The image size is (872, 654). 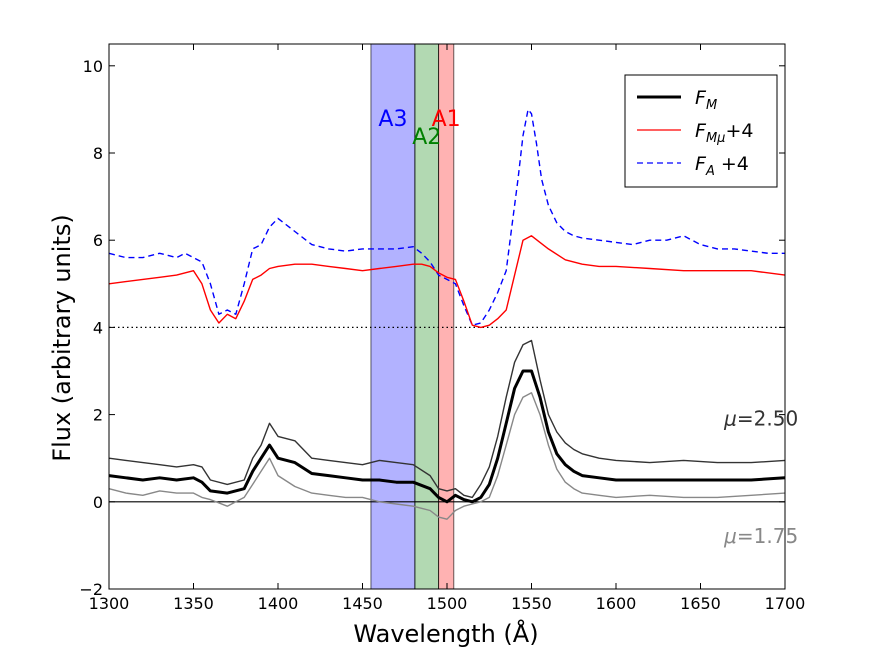 What do you see at coordinates (716, 138) in the screenshot?
I see `legend-subscript: Mμ` at bounding box center [716, 138].